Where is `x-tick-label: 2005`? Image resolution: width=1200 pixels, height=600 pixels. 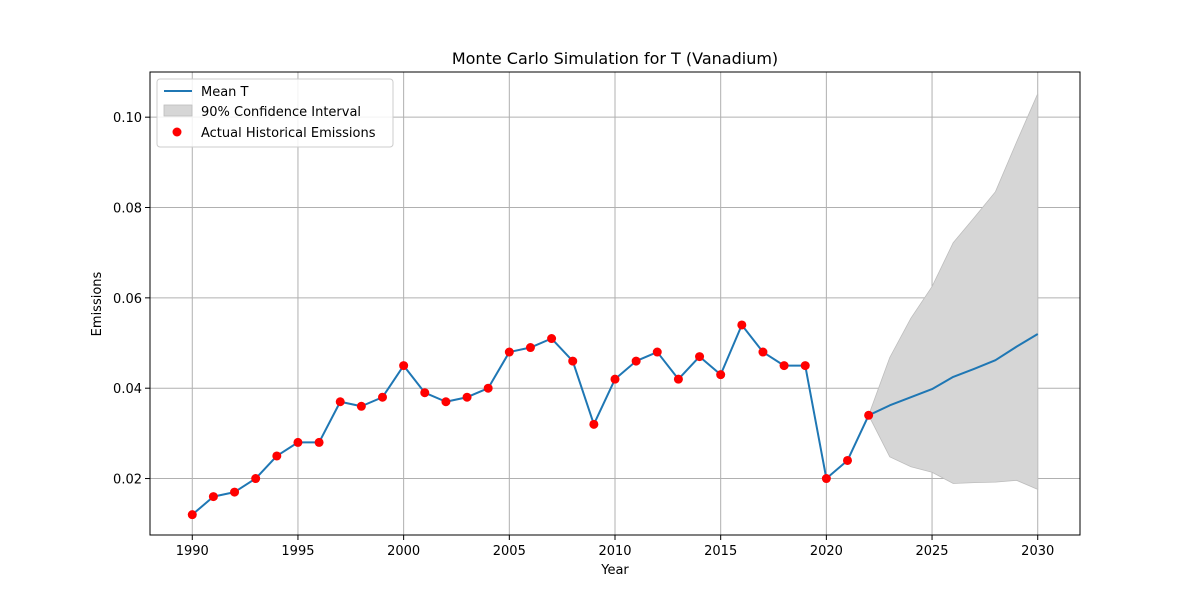
x-tick-label: 2005 is located at coordinates (509, 551).